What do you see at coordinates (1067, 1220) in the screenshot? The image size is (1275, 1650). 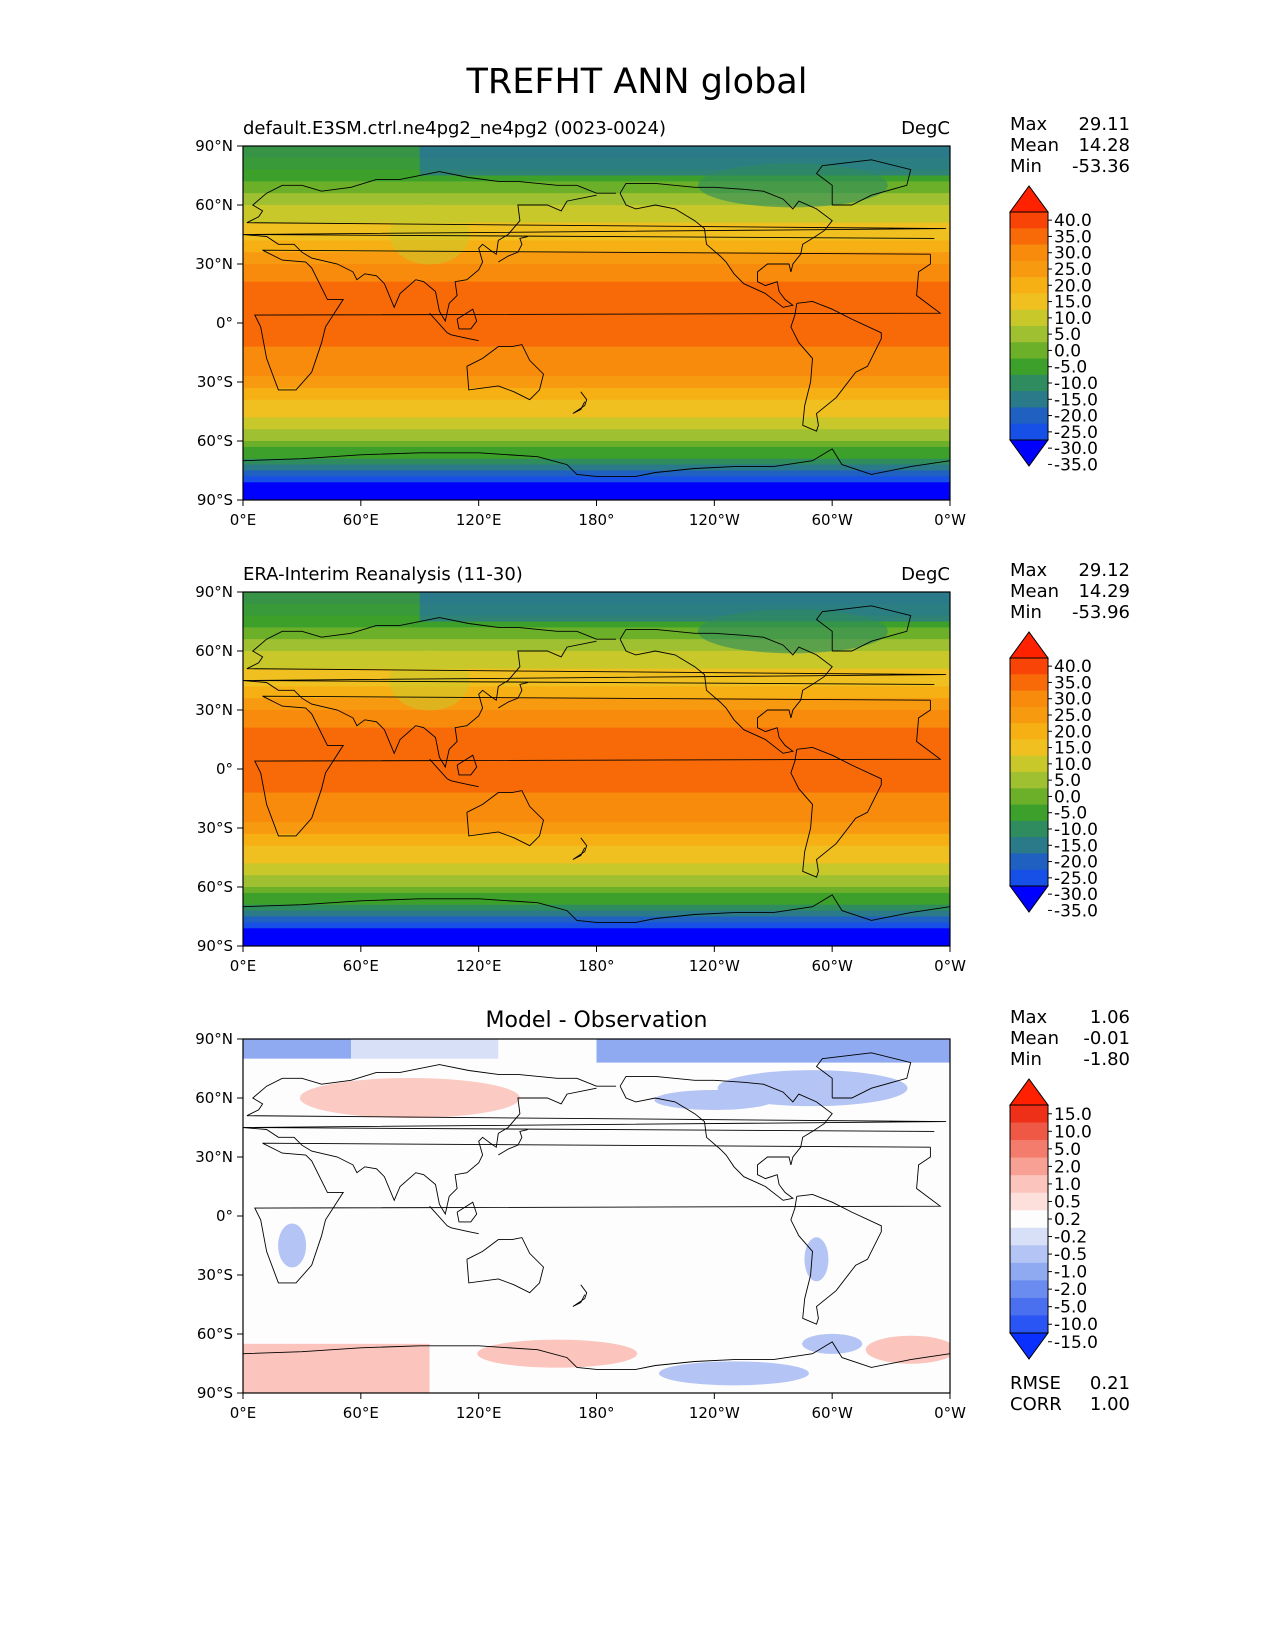 I see `colorbar-tick-label: 0.2` at bounding box center [1067, 1220].